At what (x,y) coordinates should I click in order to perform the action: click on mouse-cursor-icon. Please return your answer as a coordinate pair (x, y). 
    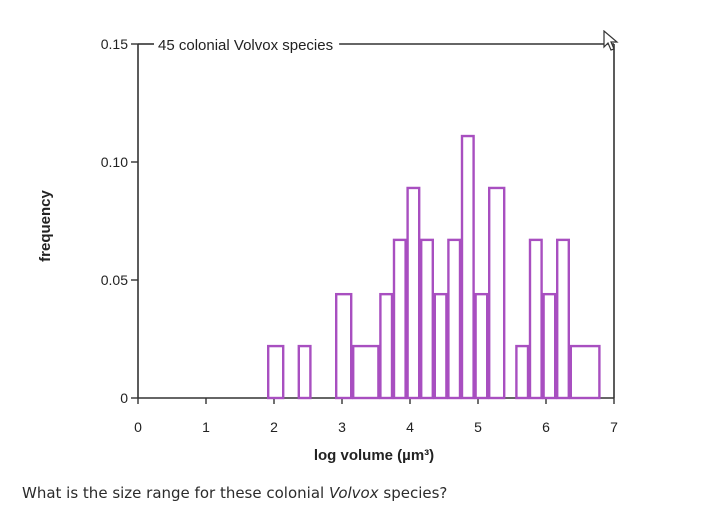
    Looking at the image, I should click on (611, 40).